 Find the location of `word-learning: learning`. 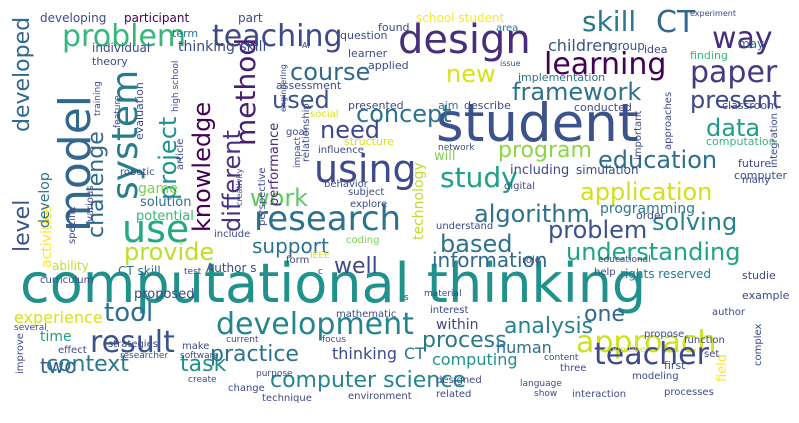

word-learning: learning is located at coordinates (605, 64).